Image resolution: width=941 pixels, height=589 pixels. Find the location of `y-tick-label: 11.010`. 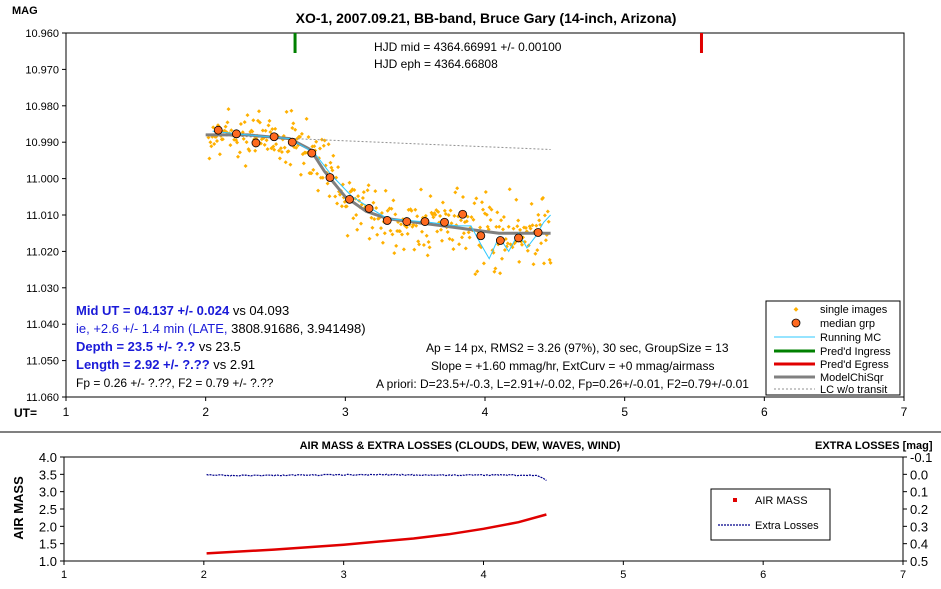

y-tick-label: 11.010 is located at coordinates (42, 216).